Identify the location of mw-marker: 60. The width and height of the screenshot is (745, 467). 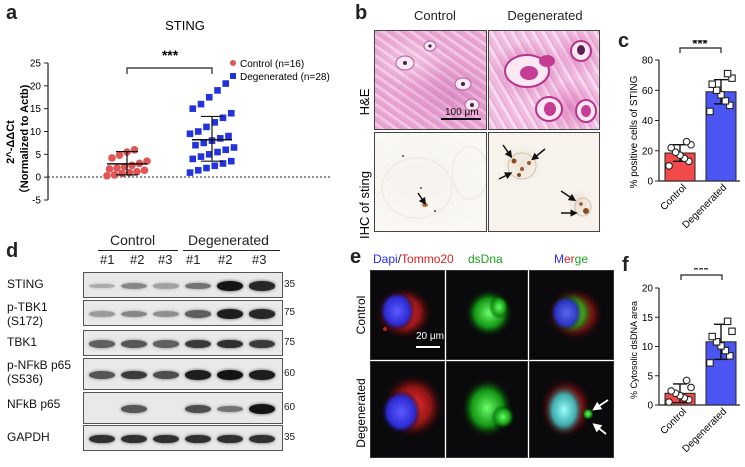
(290, 373).